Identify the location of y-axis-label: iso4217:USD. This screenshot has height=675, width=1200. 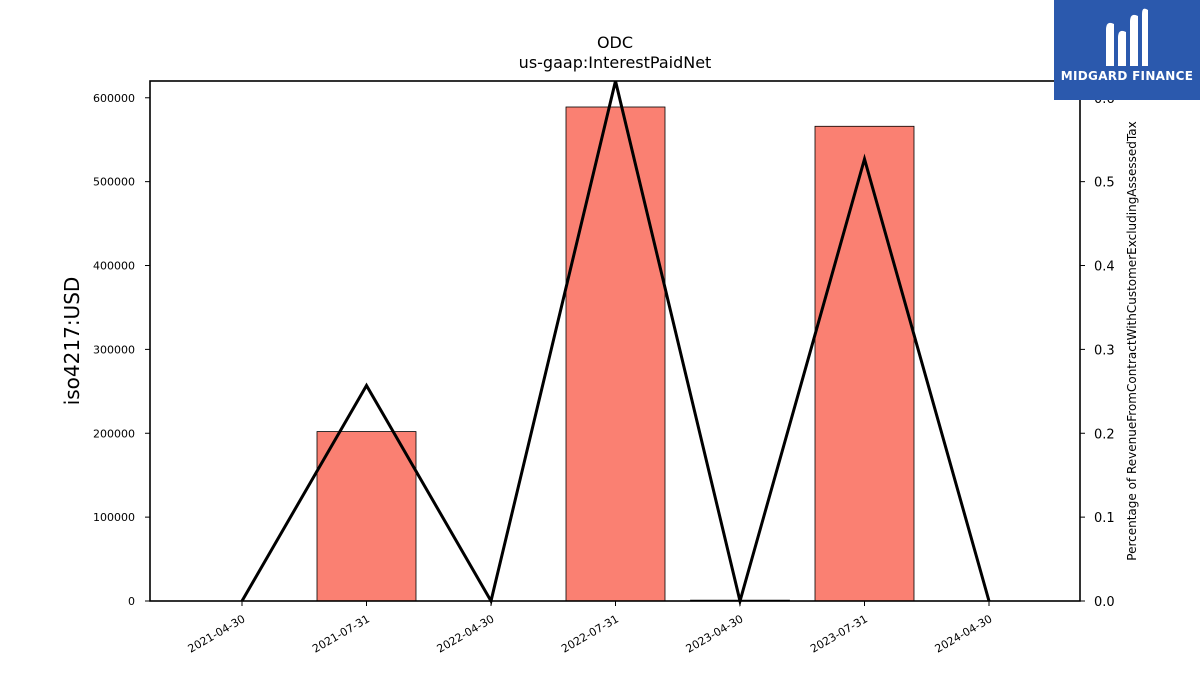
(72, 341).